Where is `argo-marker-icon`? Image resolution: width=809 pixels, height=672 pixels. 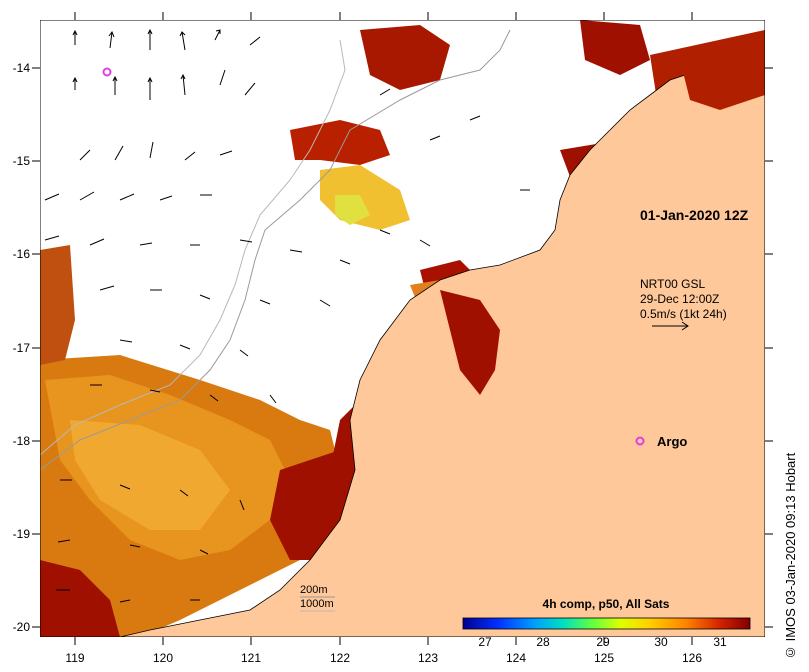
argo-marker-icon is located at coordinates (107, 72).